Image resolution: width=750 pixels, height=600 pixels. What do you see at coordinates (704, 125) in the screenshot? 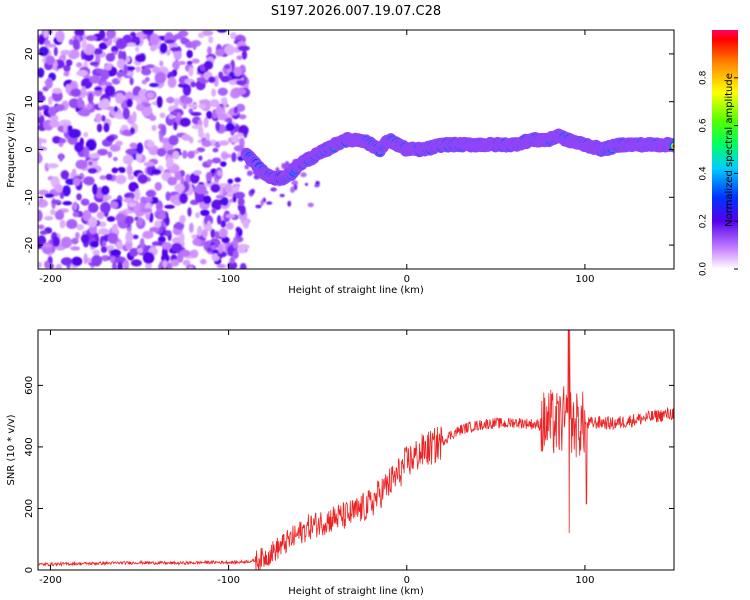
I see `colorbar-tick-label: 0.6` at bounding box center [704, 125].